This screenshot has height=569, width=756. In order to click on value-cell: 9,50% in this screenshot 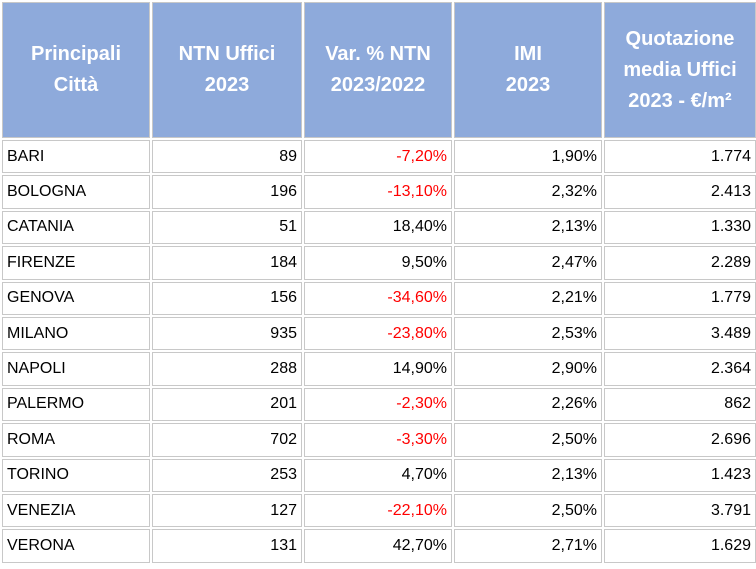, I will do `click(378, 263)`.